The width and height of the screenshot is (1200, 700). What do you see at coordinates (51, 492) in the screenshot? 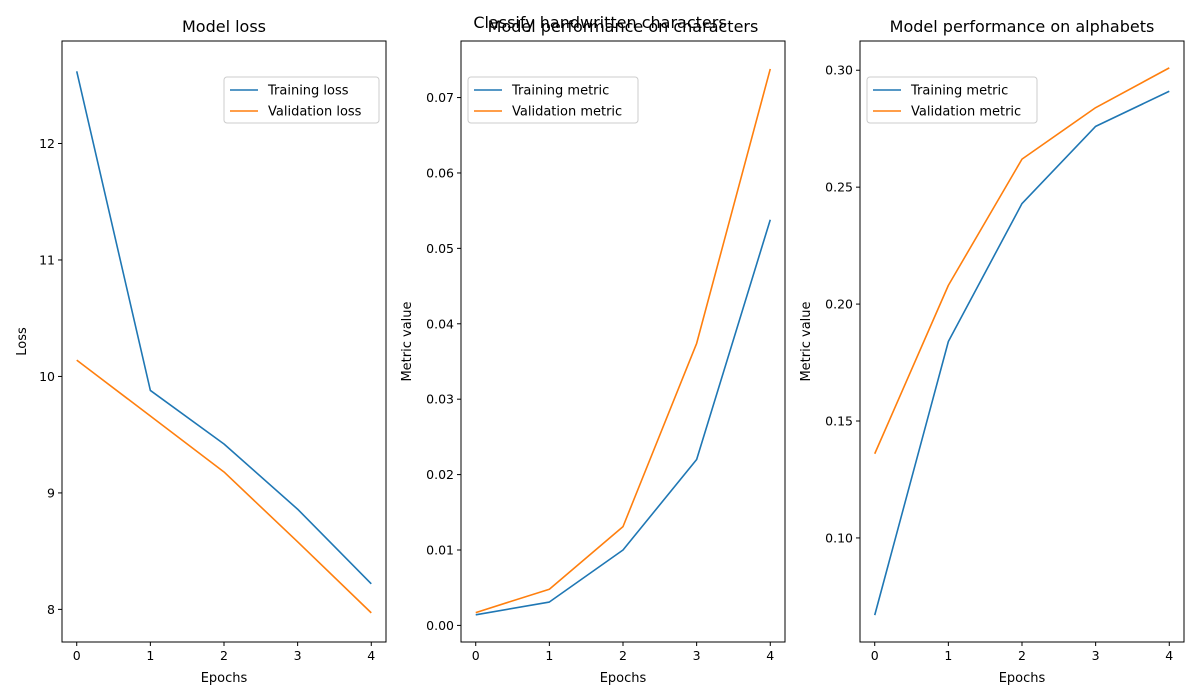
I see `y-tick-label: 9` at bounding box center [51, 492].